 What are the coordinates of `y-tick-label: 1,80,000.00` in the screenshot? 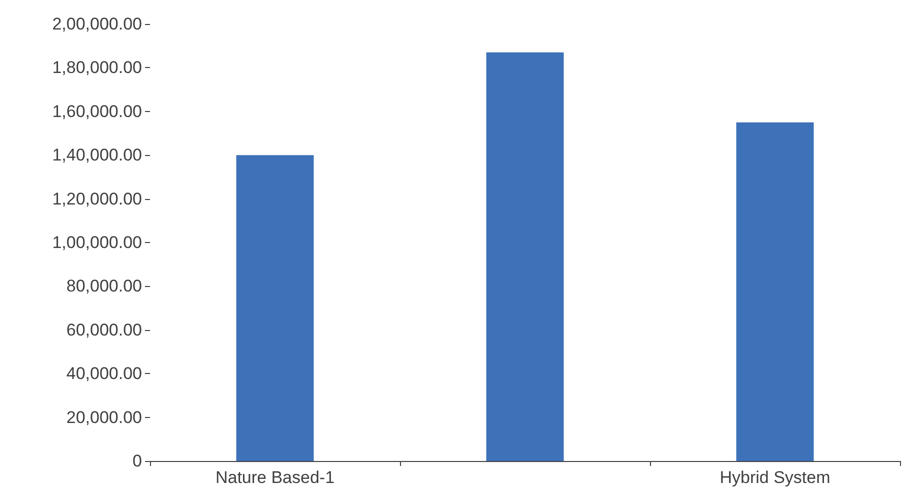 It's located at (97, 68).